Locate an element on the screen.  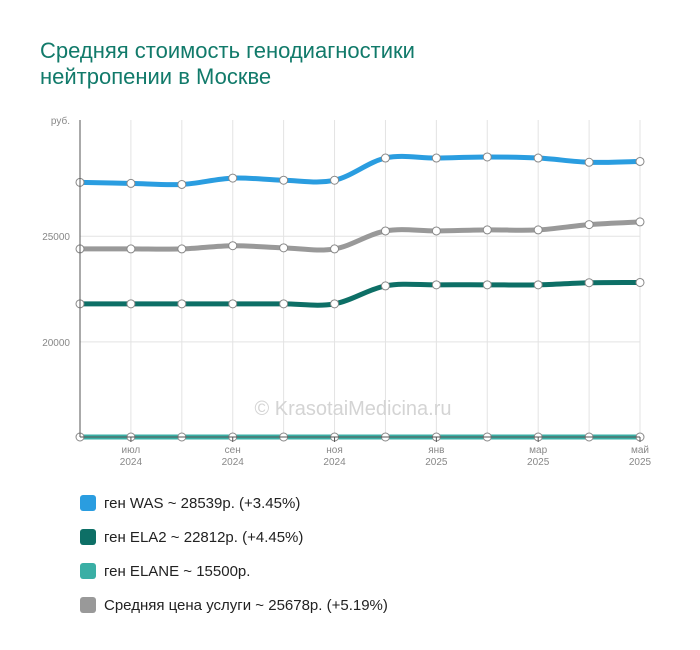
legend-item: Средняя цена услуги ~ 25678р. (+5.19%) is located at coordinates (360, 605).